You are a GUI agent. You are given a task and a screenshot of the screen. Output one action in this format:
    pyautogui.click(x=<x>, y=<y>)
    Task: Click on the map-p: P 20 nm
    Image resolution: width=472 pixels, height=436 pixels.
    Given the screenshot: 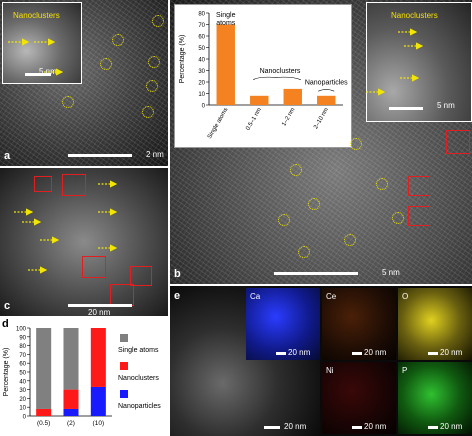 What is the action you would take?
    pyautogui.click(x=435, y=398)
    